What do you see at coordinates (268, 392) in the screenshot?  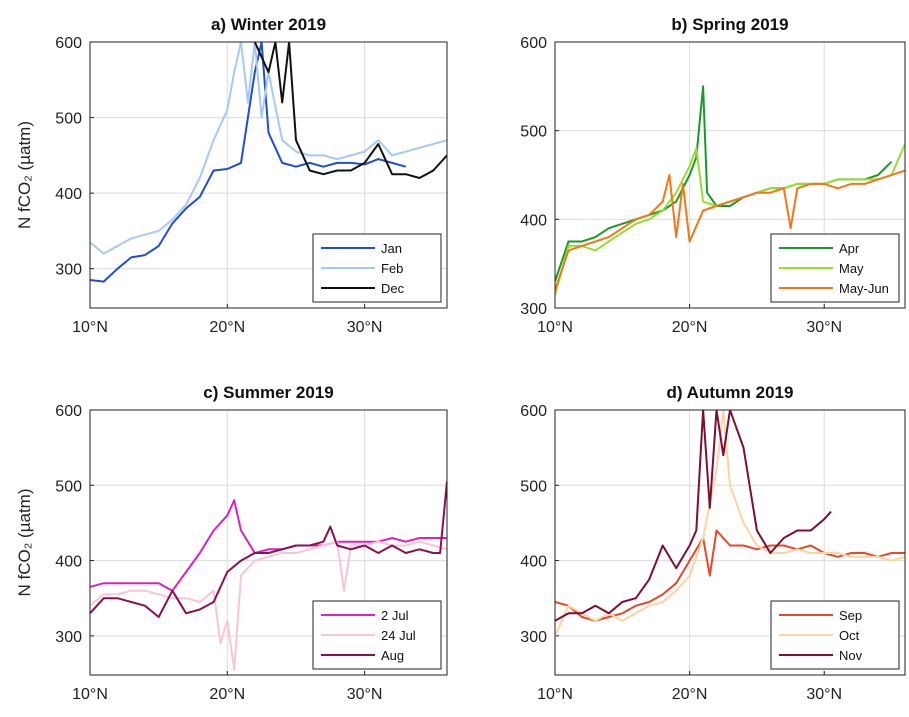 I see `chart-title: c) Summer 2019` at bounding box center [268, 392].